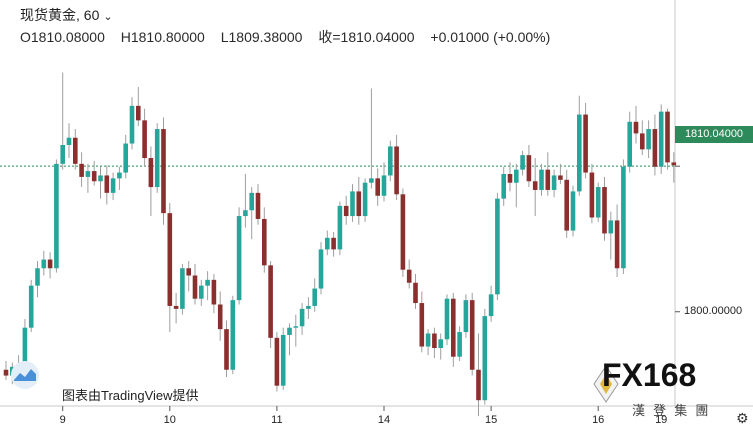  Describe the element at coordinates (25, 375) in the screenshot. I see `tradingview-logo-icon` at that location.